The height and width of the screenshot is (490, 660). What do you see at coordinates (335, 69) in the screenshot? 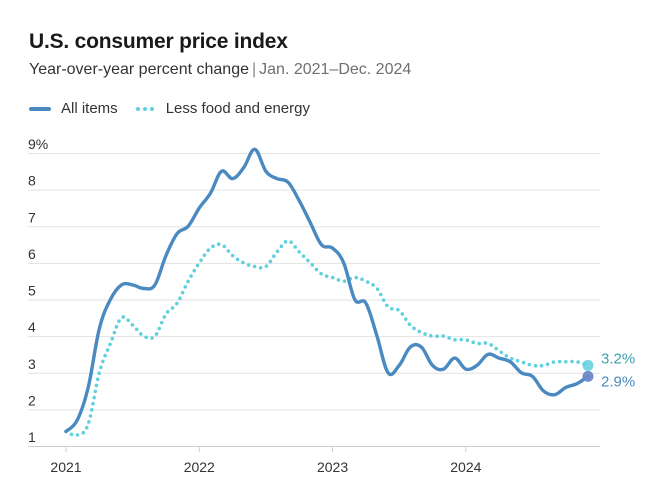
I see `subtitle-date-range: Jan. 2021–Dec. 2024` at bounding box center [335, 69].